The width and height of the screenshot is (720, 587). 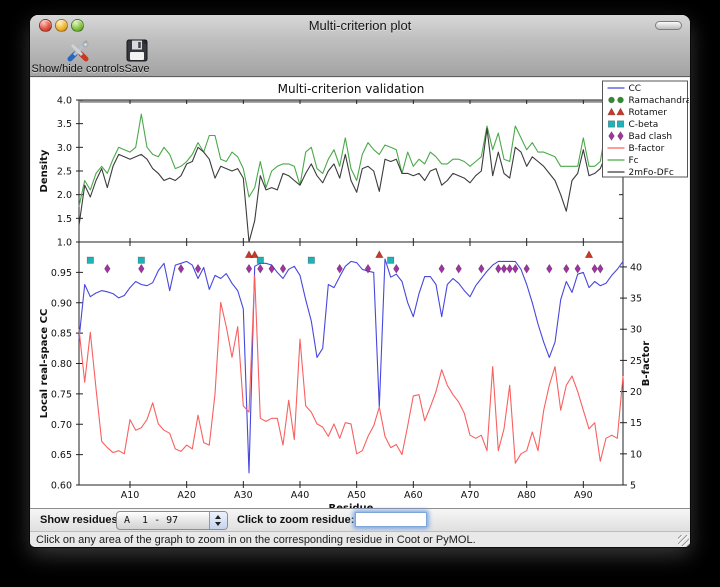 I want to click on close-button, so click(x=45, y=25).